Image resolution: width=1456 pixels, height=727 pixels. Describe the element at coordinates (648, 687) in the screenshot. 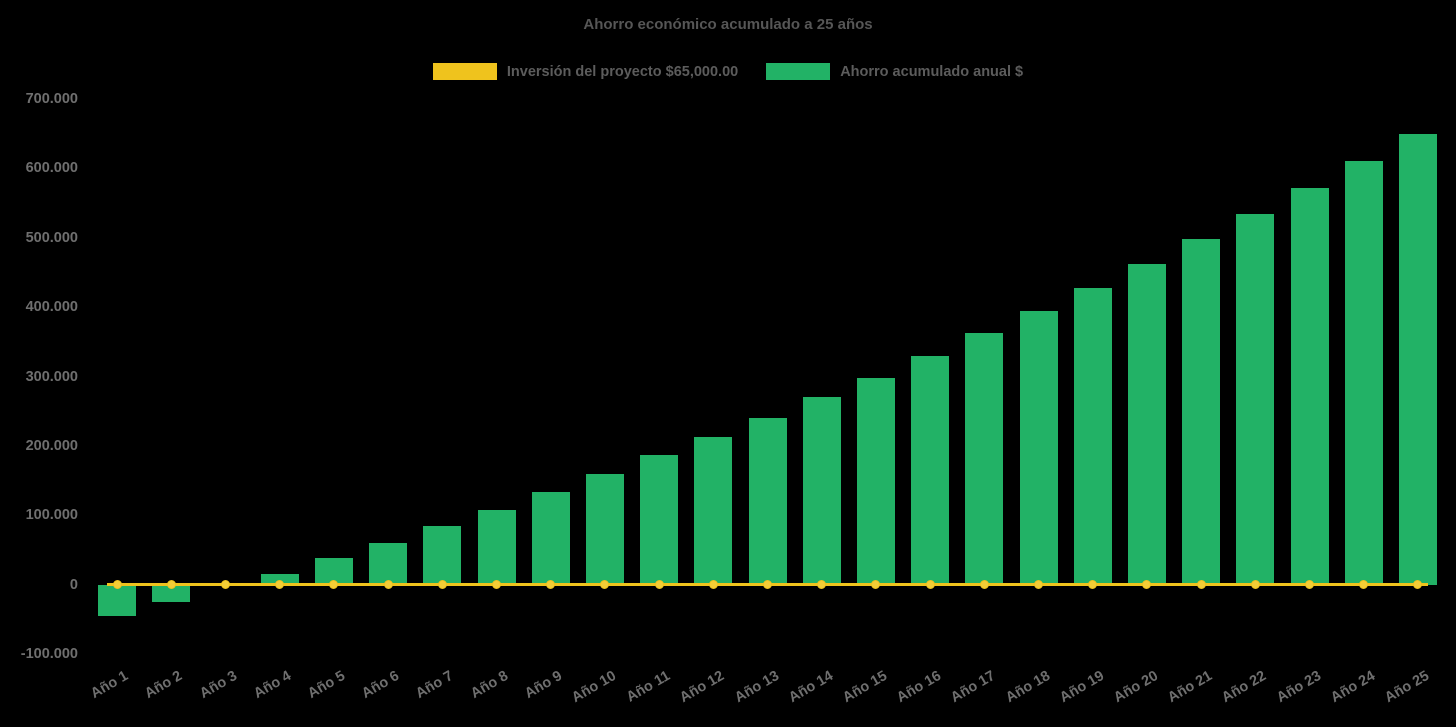

I see `x-axis-tick-label: Año 11` at that location.